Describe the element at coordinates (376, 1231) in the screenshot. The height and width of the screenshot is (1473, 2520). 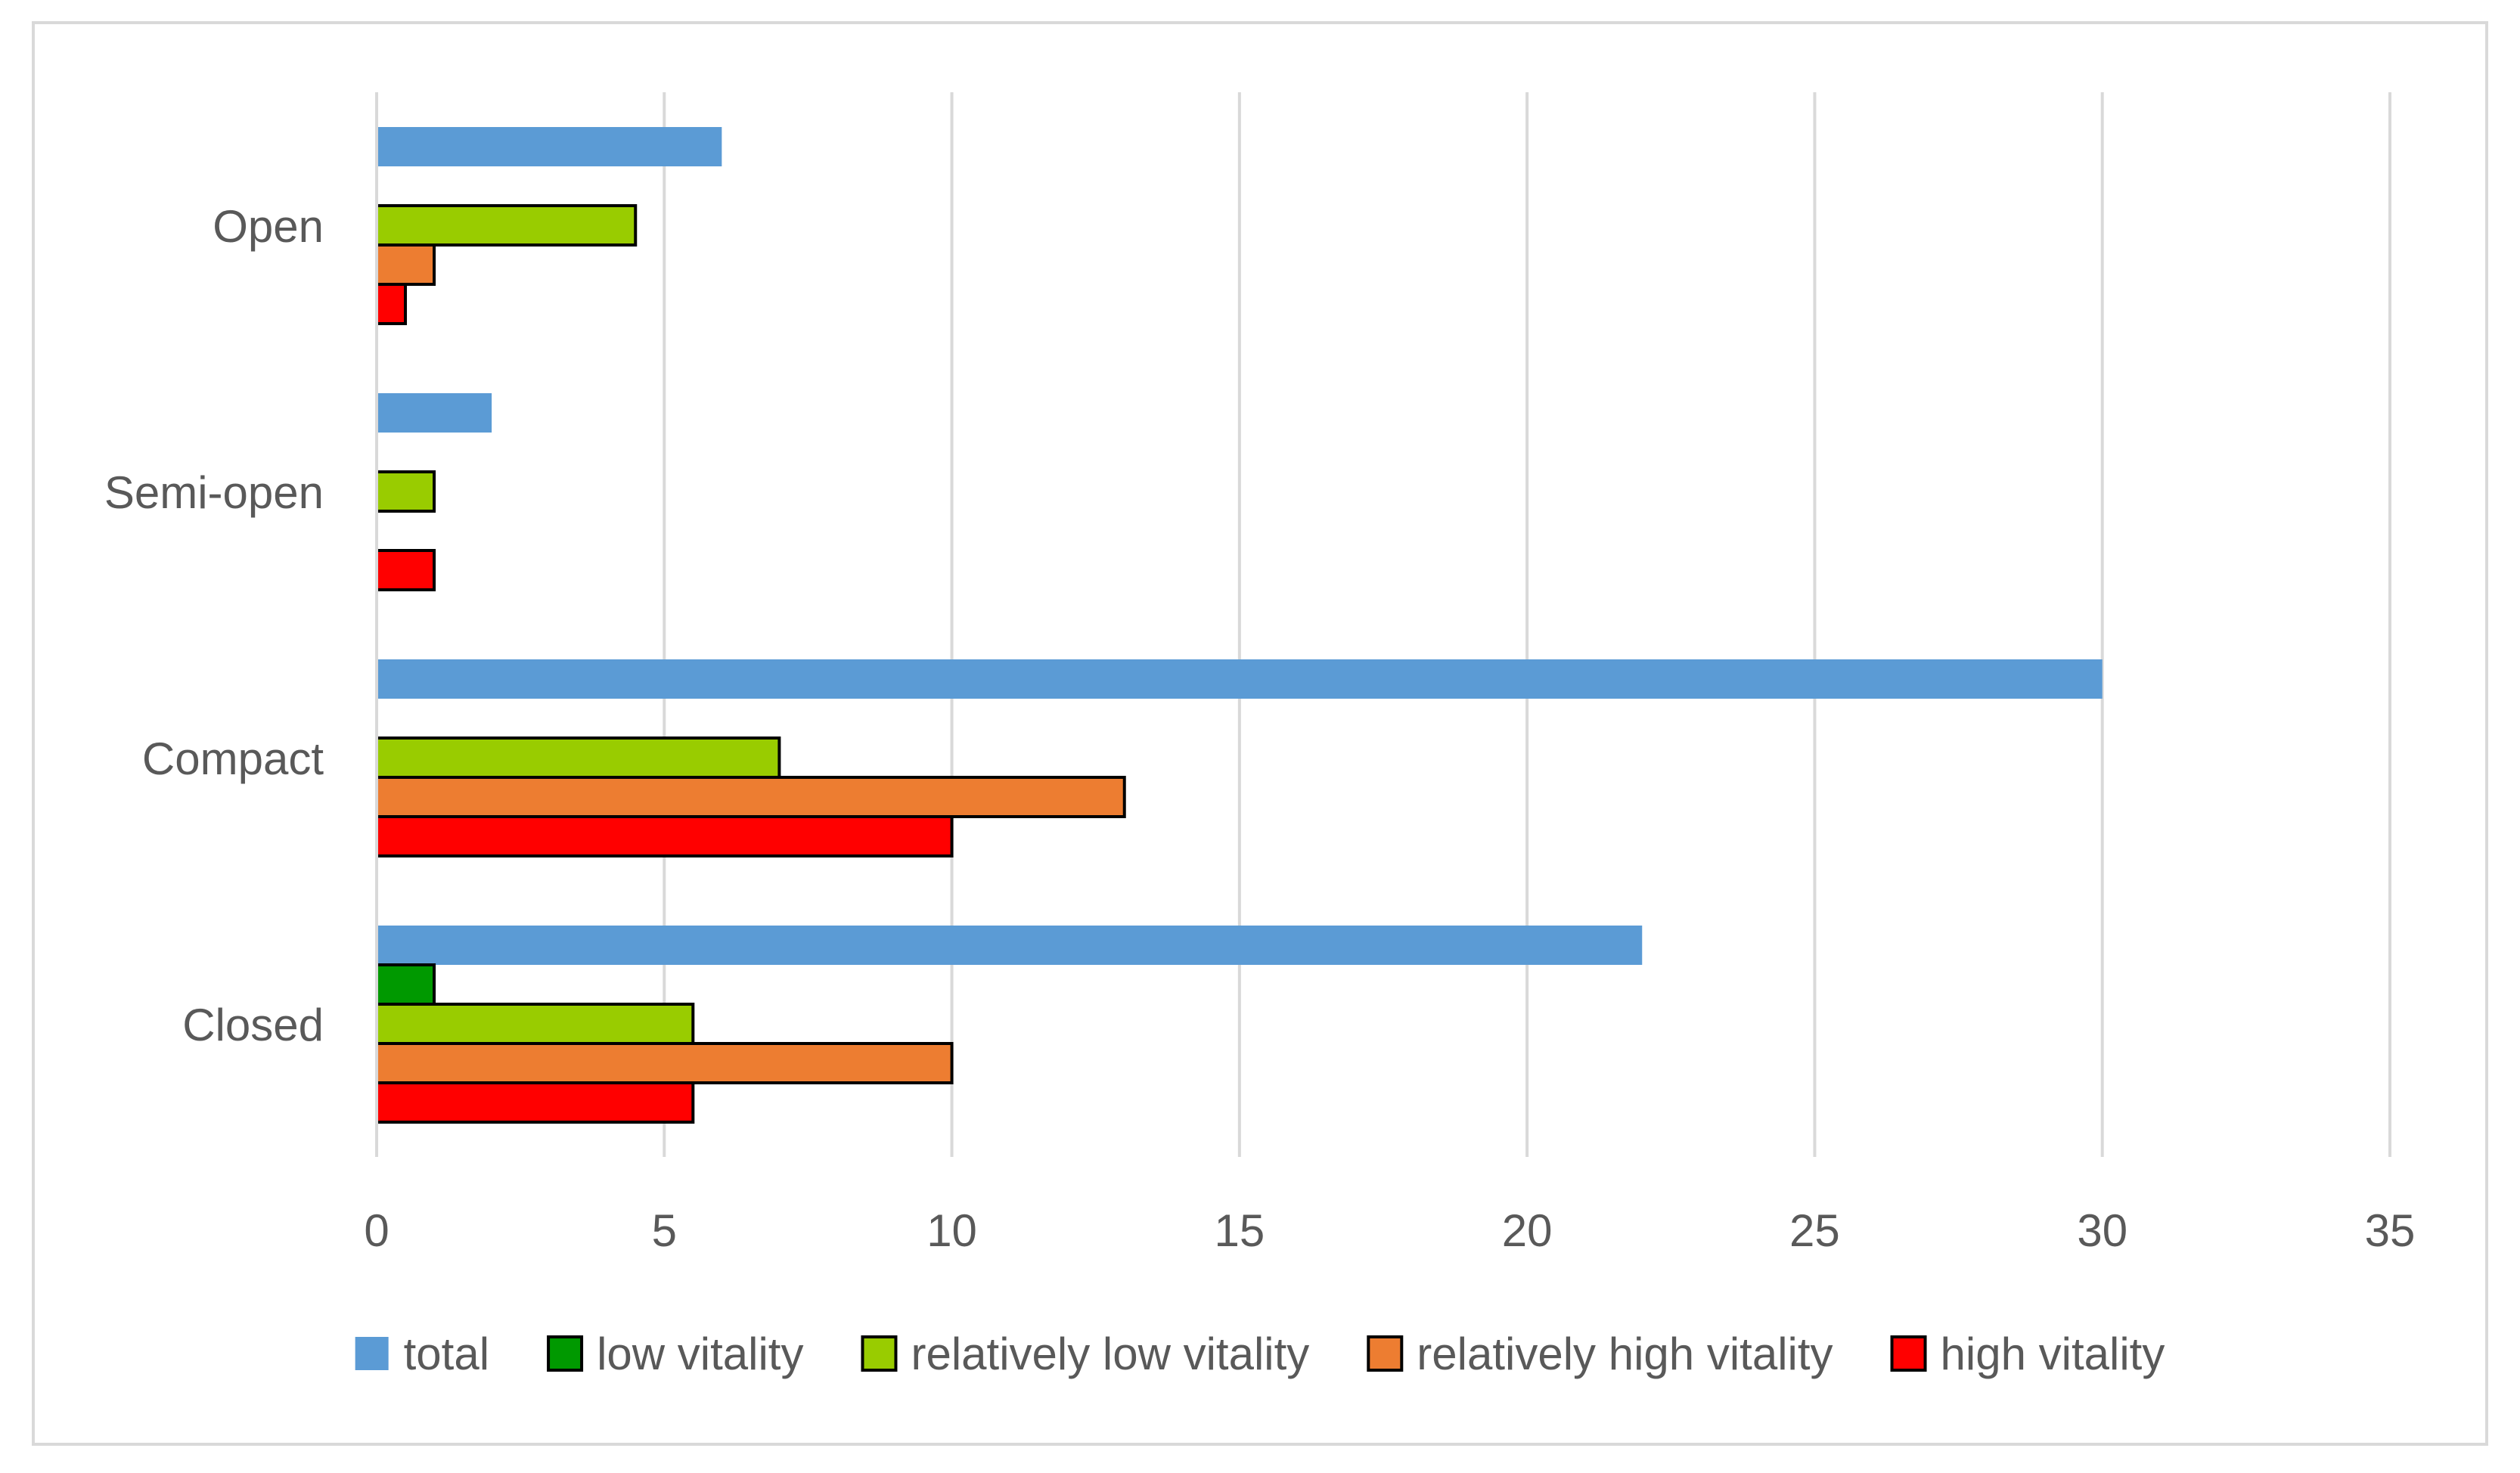
I see `x-tick-label-0: 0` at that location.